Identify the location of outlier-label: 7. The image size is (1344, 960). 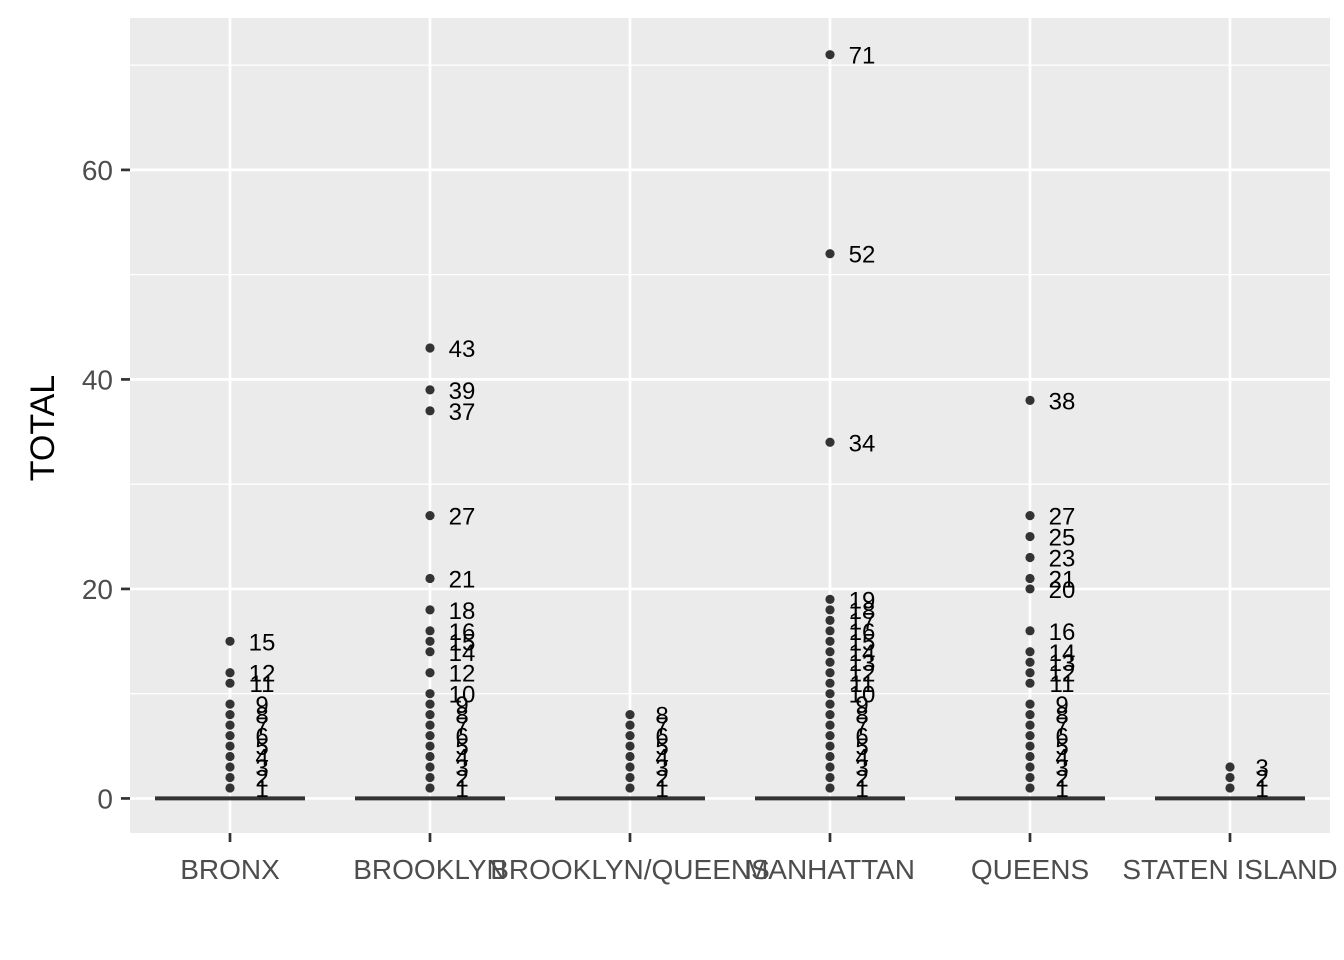
(861, 726).